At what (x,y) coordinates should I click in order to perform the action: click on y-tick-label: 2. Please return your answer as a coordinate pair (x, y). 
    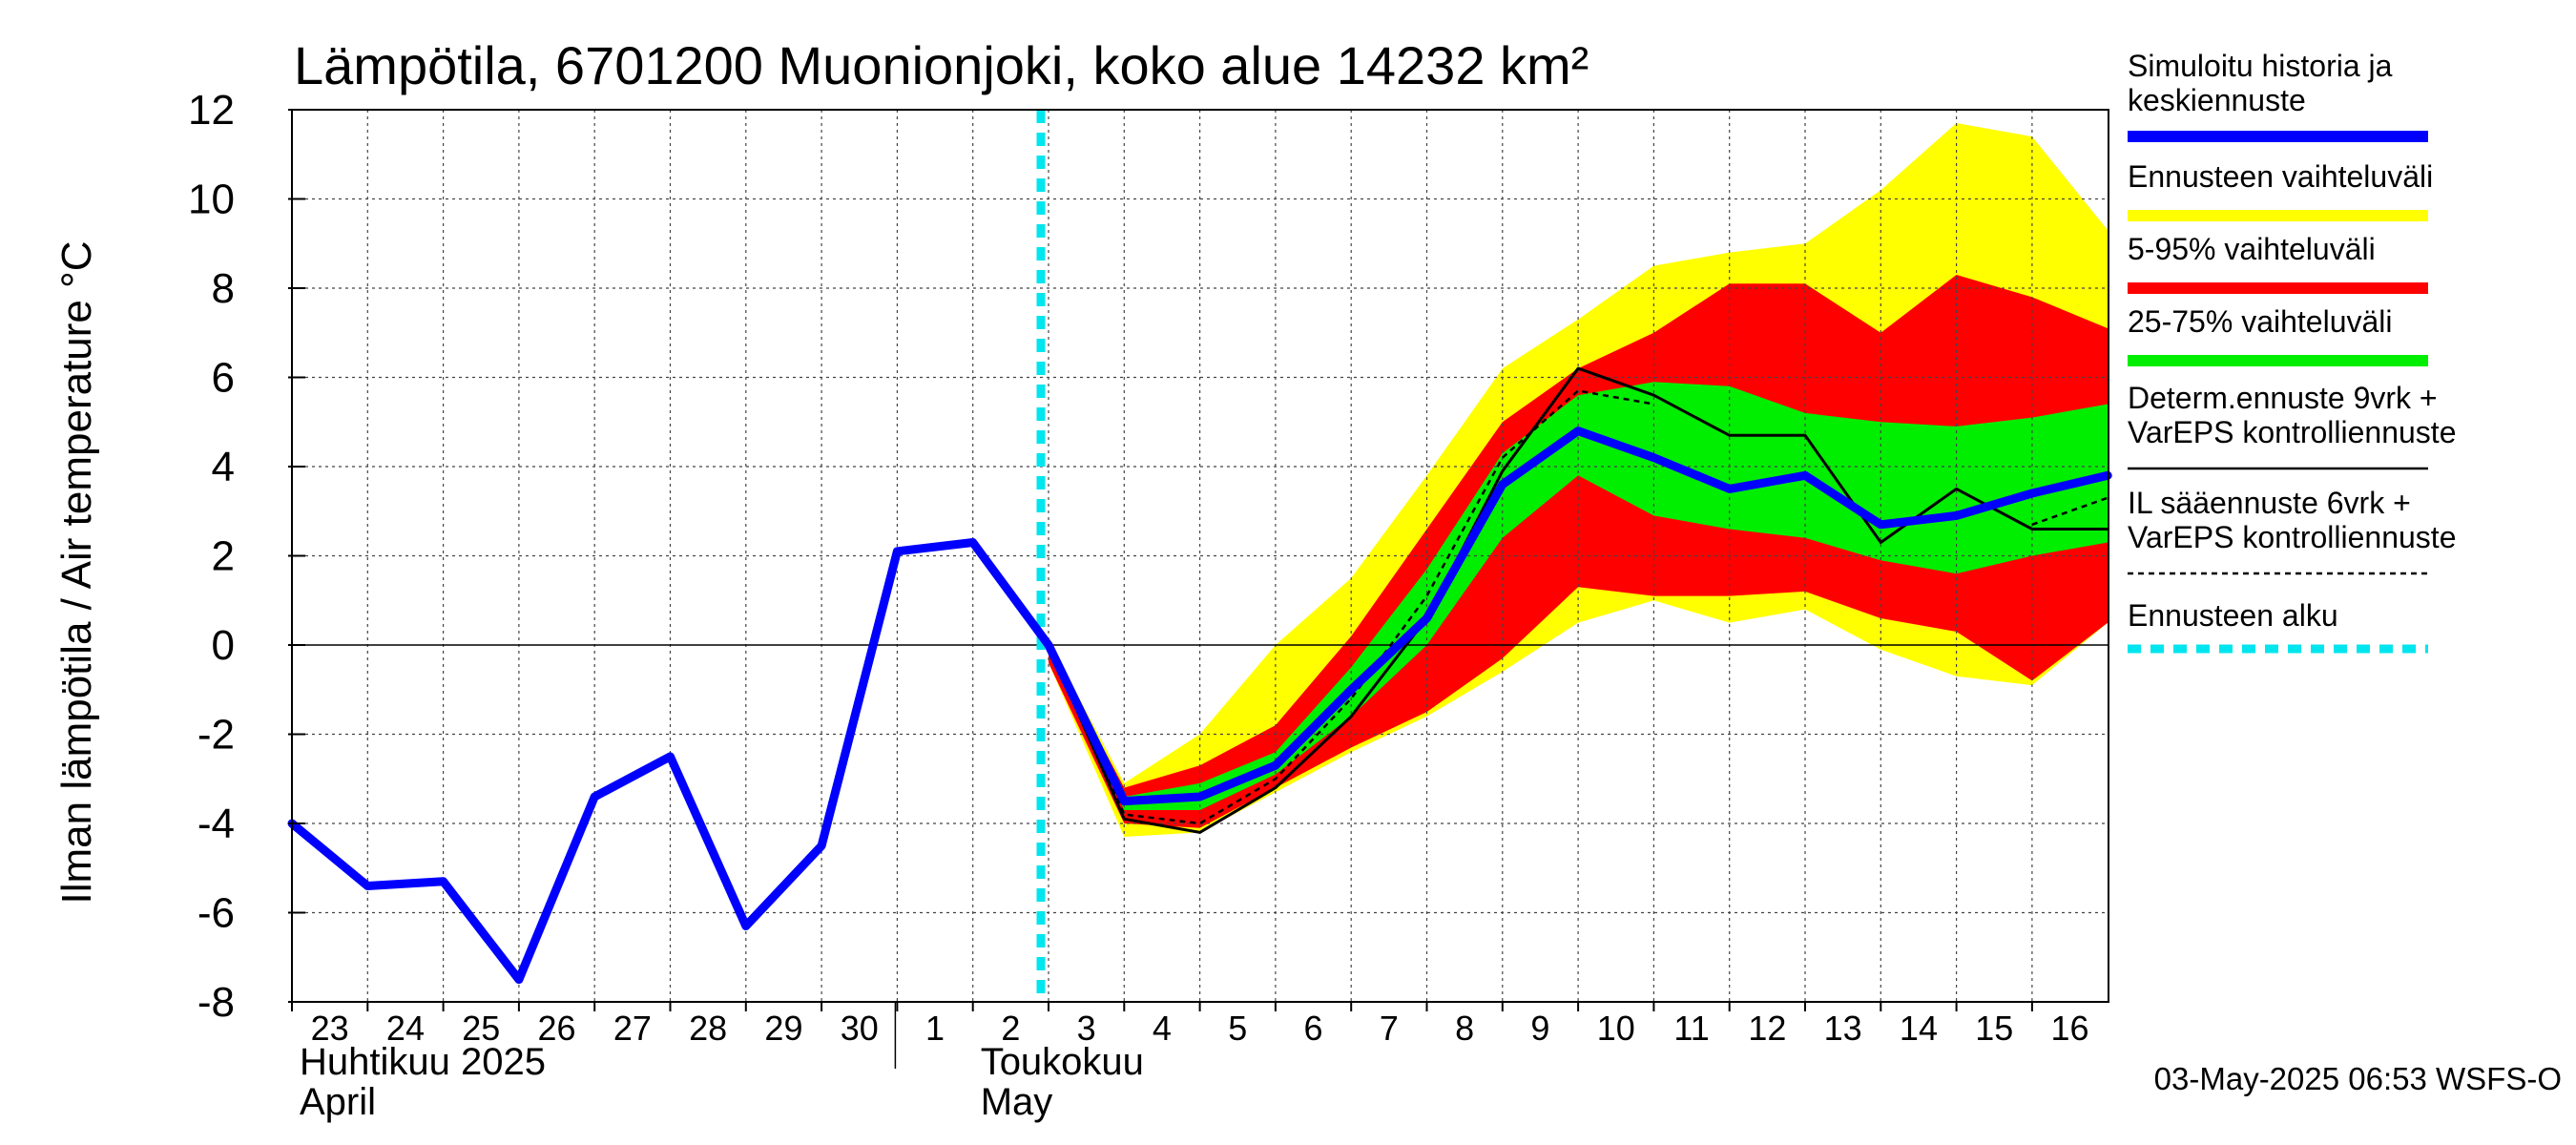
    Looking at the image, I should click on (223, 557).